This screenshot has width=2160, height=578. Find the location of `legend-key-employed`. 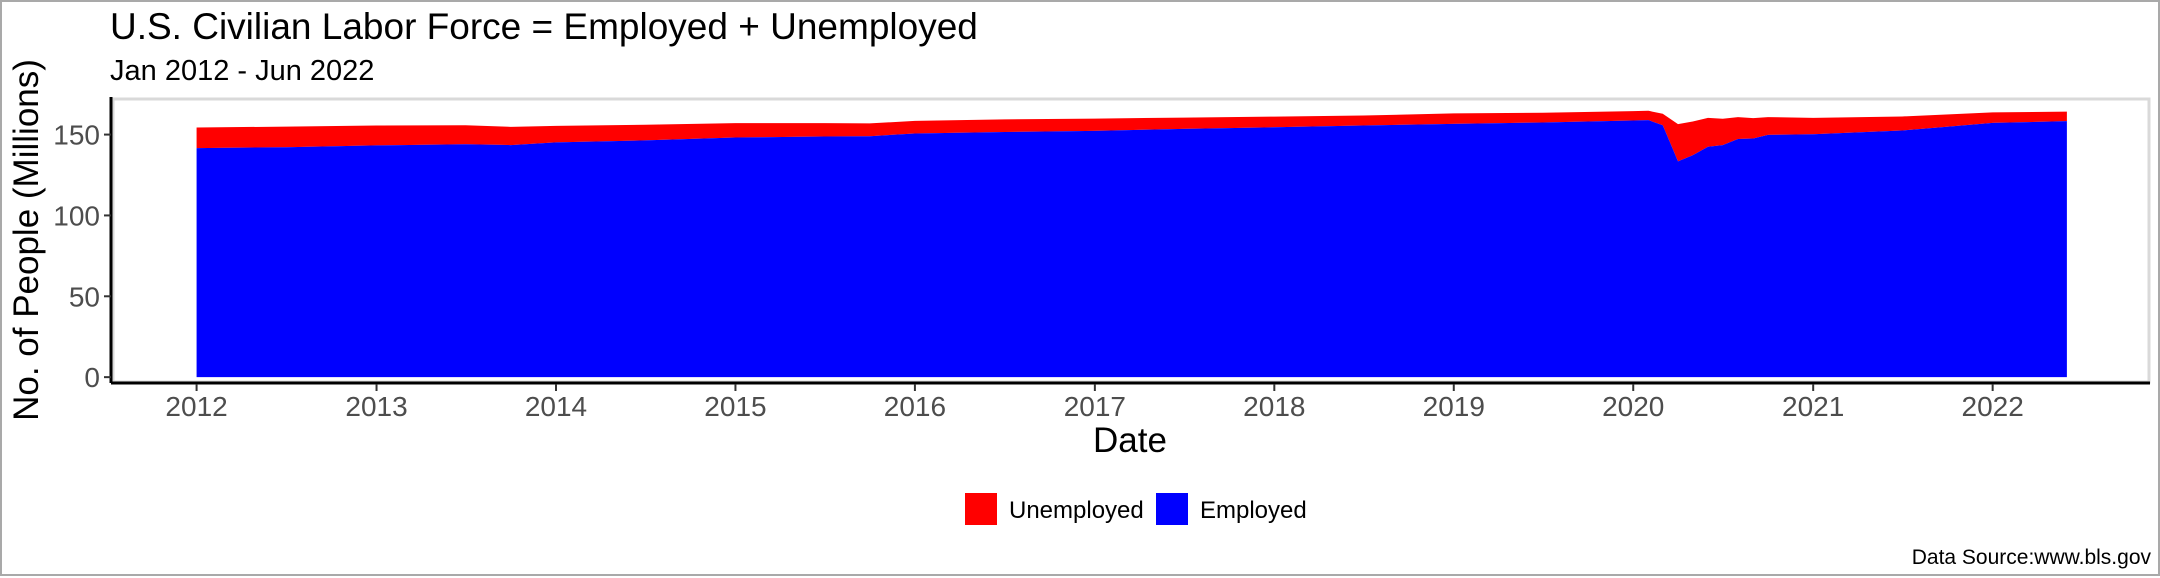

legend-key-employed is located at coordinates (1172, 509).